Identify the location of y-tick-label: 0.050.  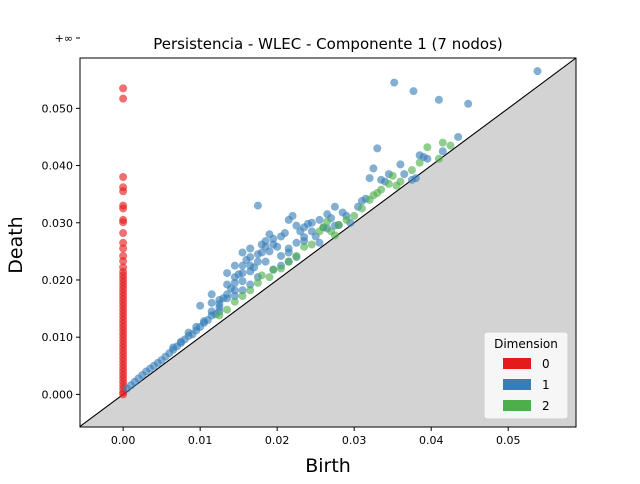
(58, 108).